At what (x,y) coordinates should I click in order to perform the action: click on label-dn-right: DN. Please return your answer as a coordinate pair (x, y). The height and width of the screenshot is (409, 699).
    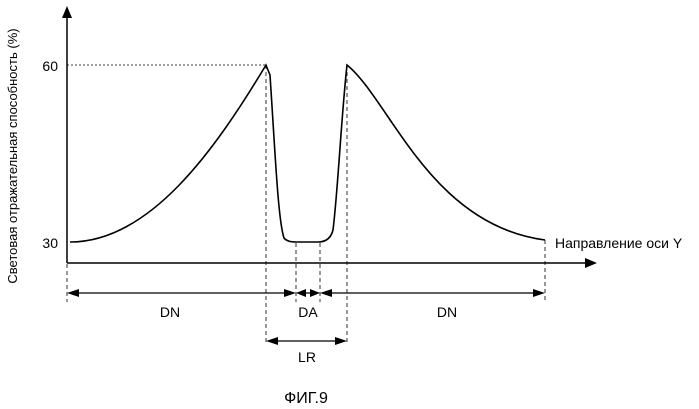
    Looking at the image, I should click on (447, 312).